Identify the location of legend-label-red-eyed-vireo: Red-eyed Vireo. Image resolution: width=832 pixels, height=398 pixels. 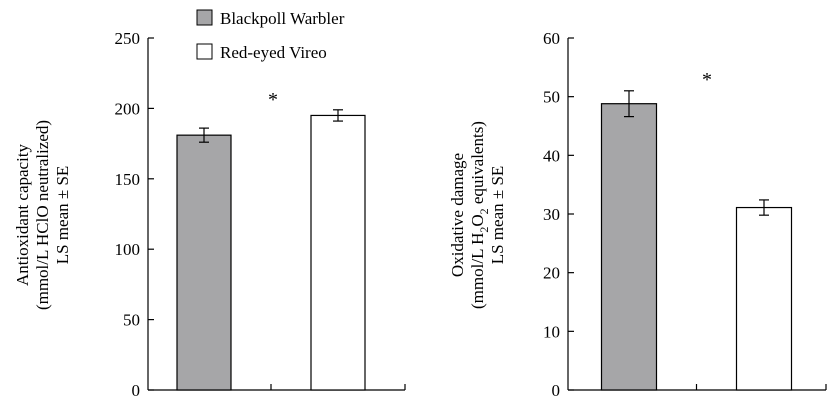
(273, 52).